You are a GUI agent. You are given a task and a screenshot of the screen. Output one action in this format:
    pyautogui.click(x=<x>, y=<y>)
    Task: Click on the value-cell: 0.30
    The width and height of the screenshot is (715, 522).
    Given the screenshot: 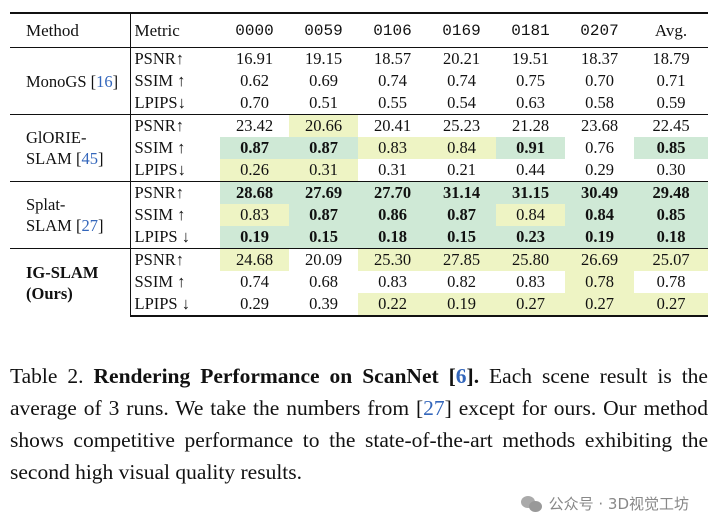 What is the action you would take?
    pyautogui.click(x=671, y=169)
    